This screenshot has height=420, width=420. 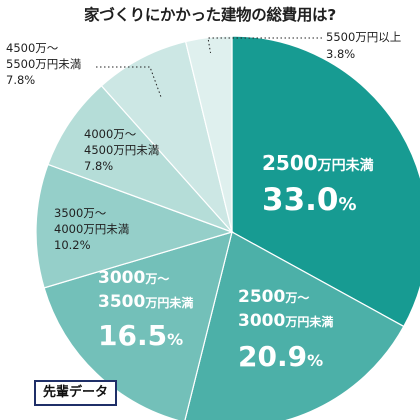 I want to click on source-badge: 先輩データ, so click(x=76, y=393).